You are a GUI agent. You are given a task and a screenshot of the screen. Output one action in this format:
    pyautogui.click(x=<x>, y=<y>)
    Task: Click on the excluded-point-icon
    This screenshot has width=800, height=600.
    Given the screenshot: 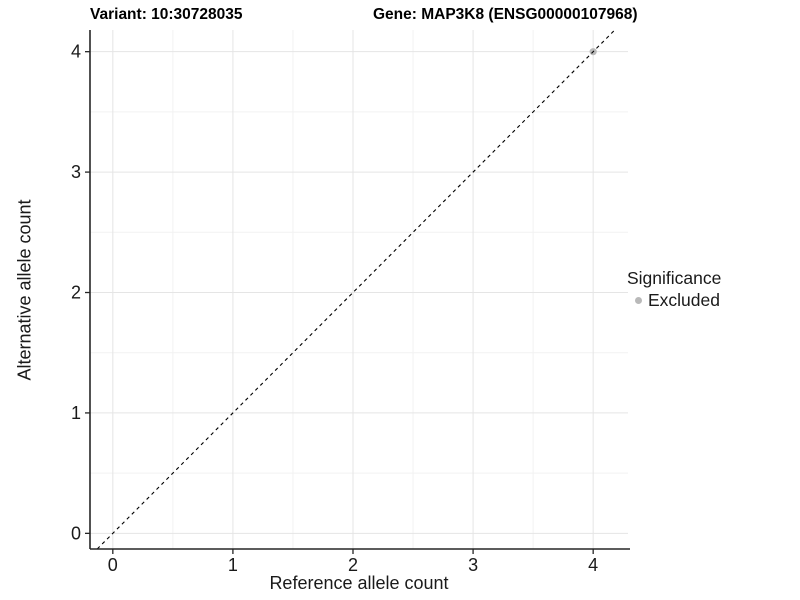 What is the action you would take?
    pyautogui.click(x=638, y=300)
    